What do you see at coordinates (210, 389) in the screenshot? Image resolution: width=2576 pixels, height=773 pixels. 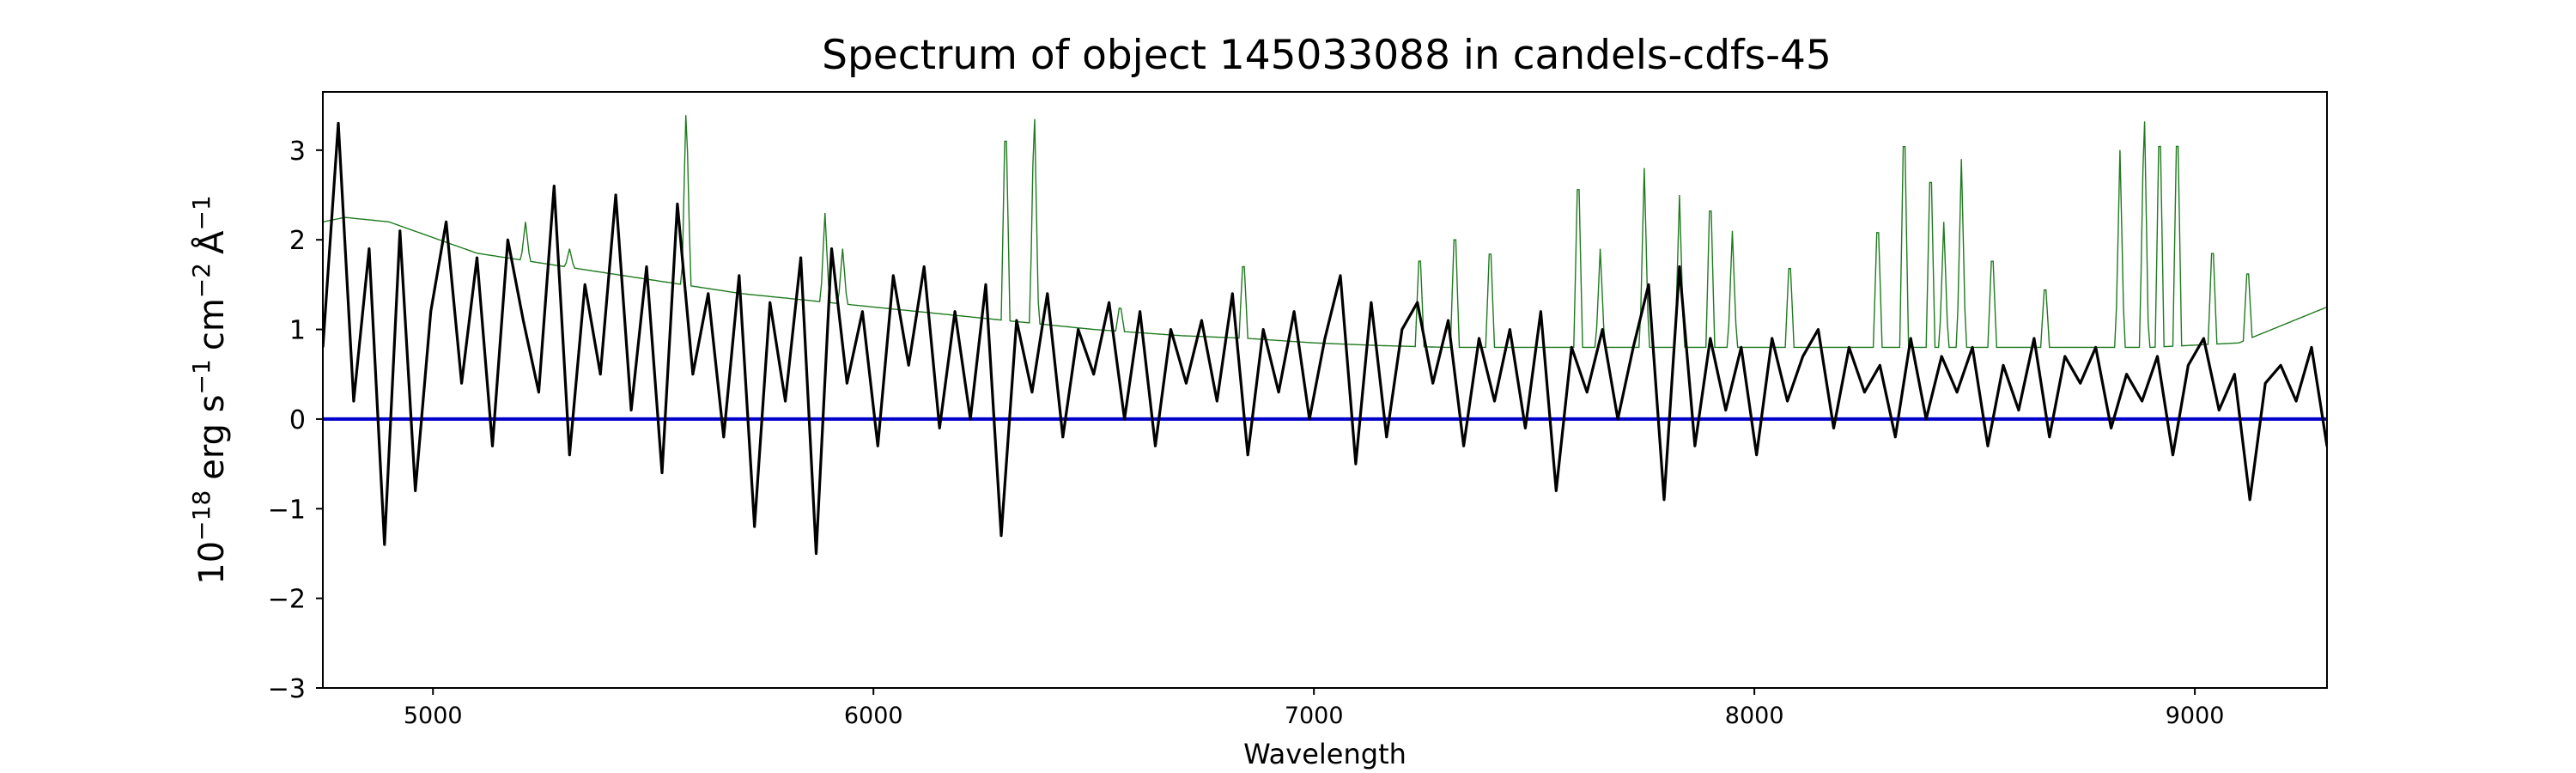 I see `y-axis-label: 10−18erg s−1cm−2Å−1` at bounding box center [210, 389].